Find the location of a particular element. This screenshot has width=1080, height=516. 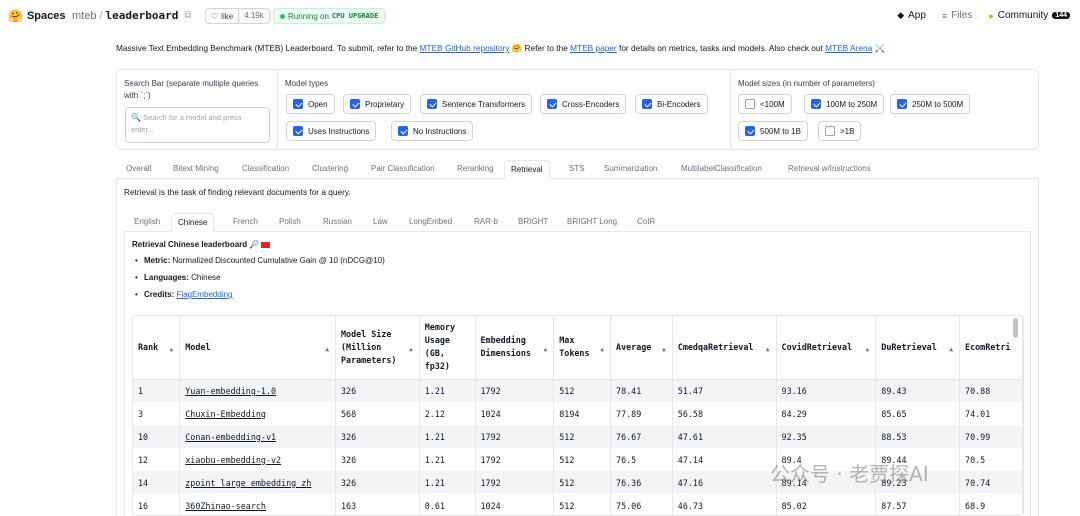

languages-key: Languages: is located at coordinates (166, 277).